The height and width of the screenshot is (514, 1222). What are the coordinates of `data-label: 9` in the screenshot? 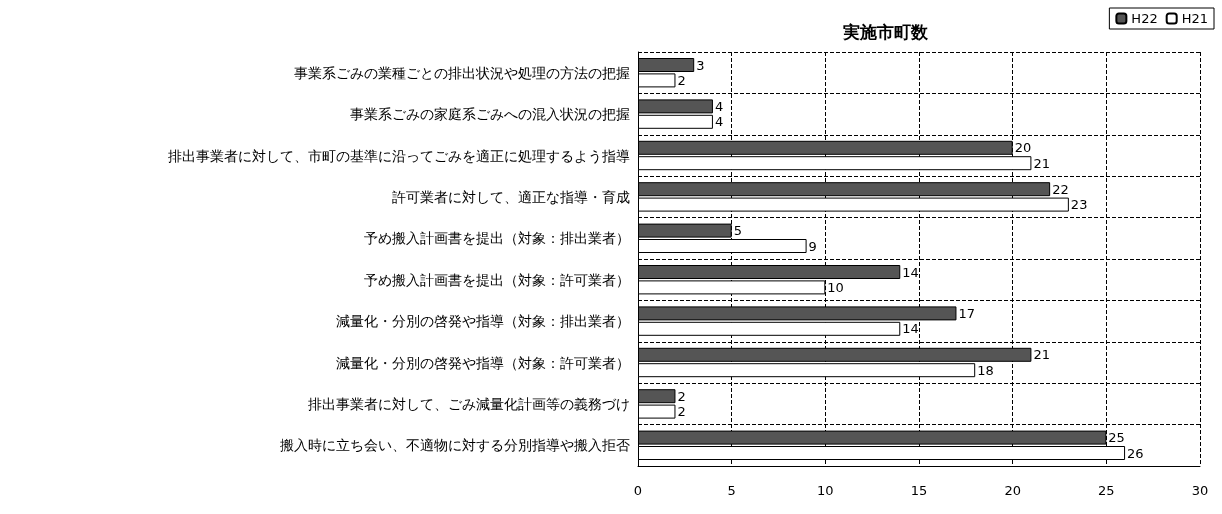 It's located at (812, 246).